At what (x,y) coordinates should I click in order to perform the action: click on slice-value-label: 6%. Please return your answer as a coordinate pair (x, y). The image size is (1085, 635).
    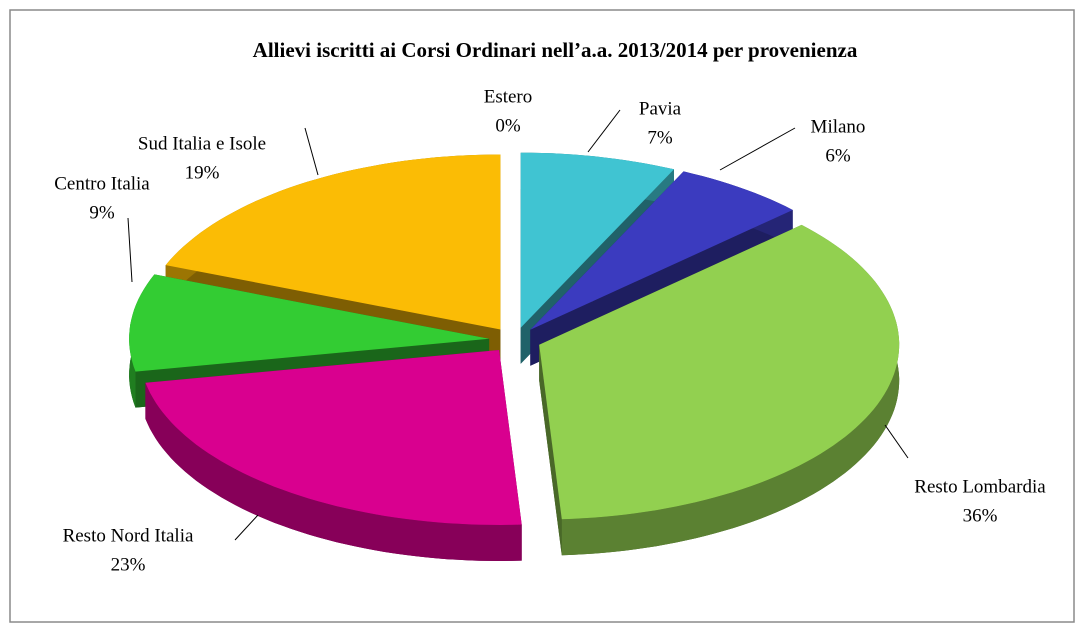
    Looking at the image, I should click on (838, 155).